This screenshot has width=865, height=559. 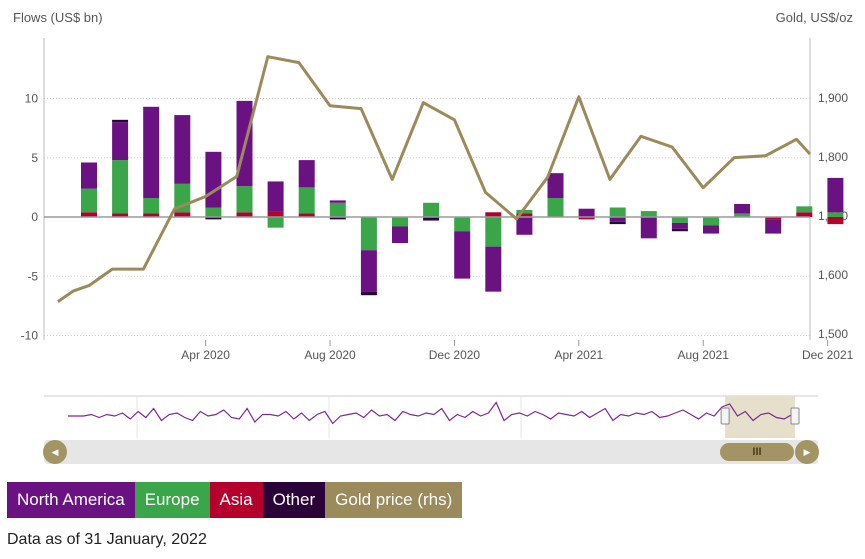 I want to click on legend-item-asia: Asia, so click(x=236, y=500).